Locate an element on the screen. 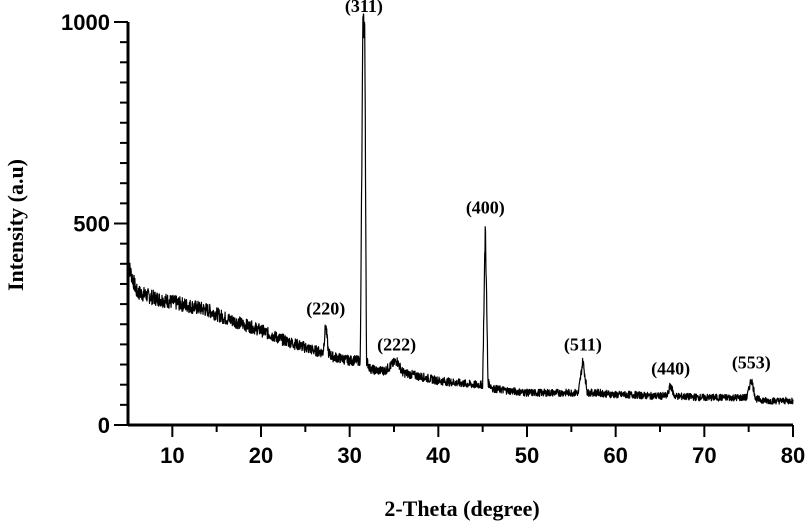 The height and width of the screenshot is (527, 809). x-tick-label: 60 is located at coordinates (615, 455).